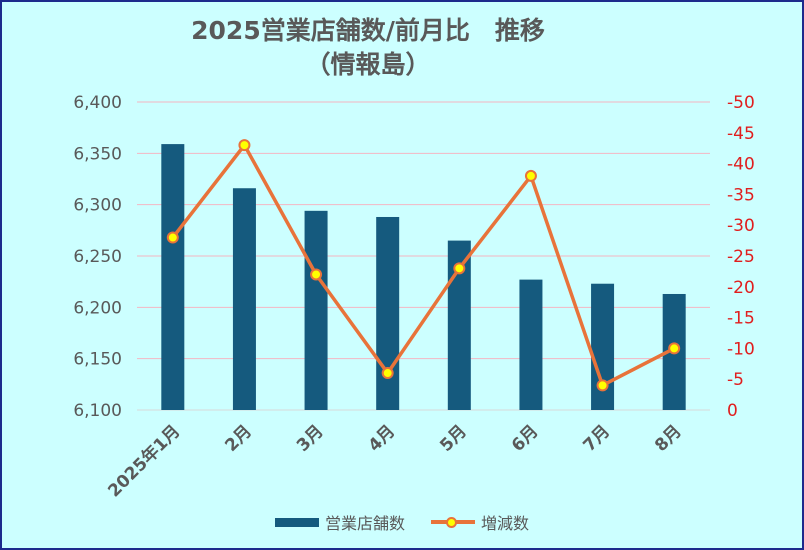 The height and width of the screenshot is (550, 804). I want to click on left-axis-tick-label: 6,200, so click(97, 308).